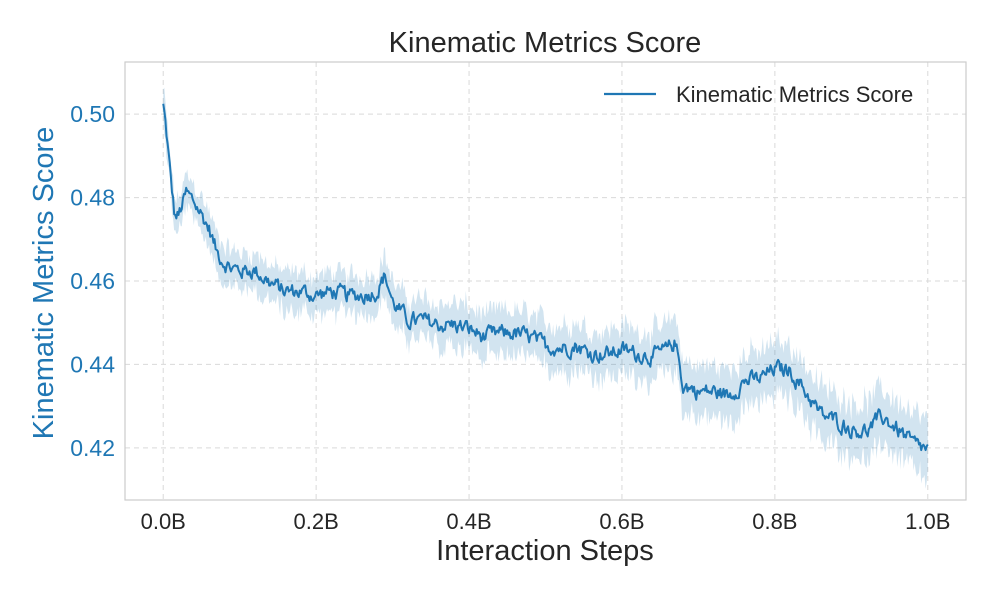  What do you see at coordinates (163, 521) in the screenshot?
I see `x-tick-label: 0.0B` at bounding box center [163, 521].